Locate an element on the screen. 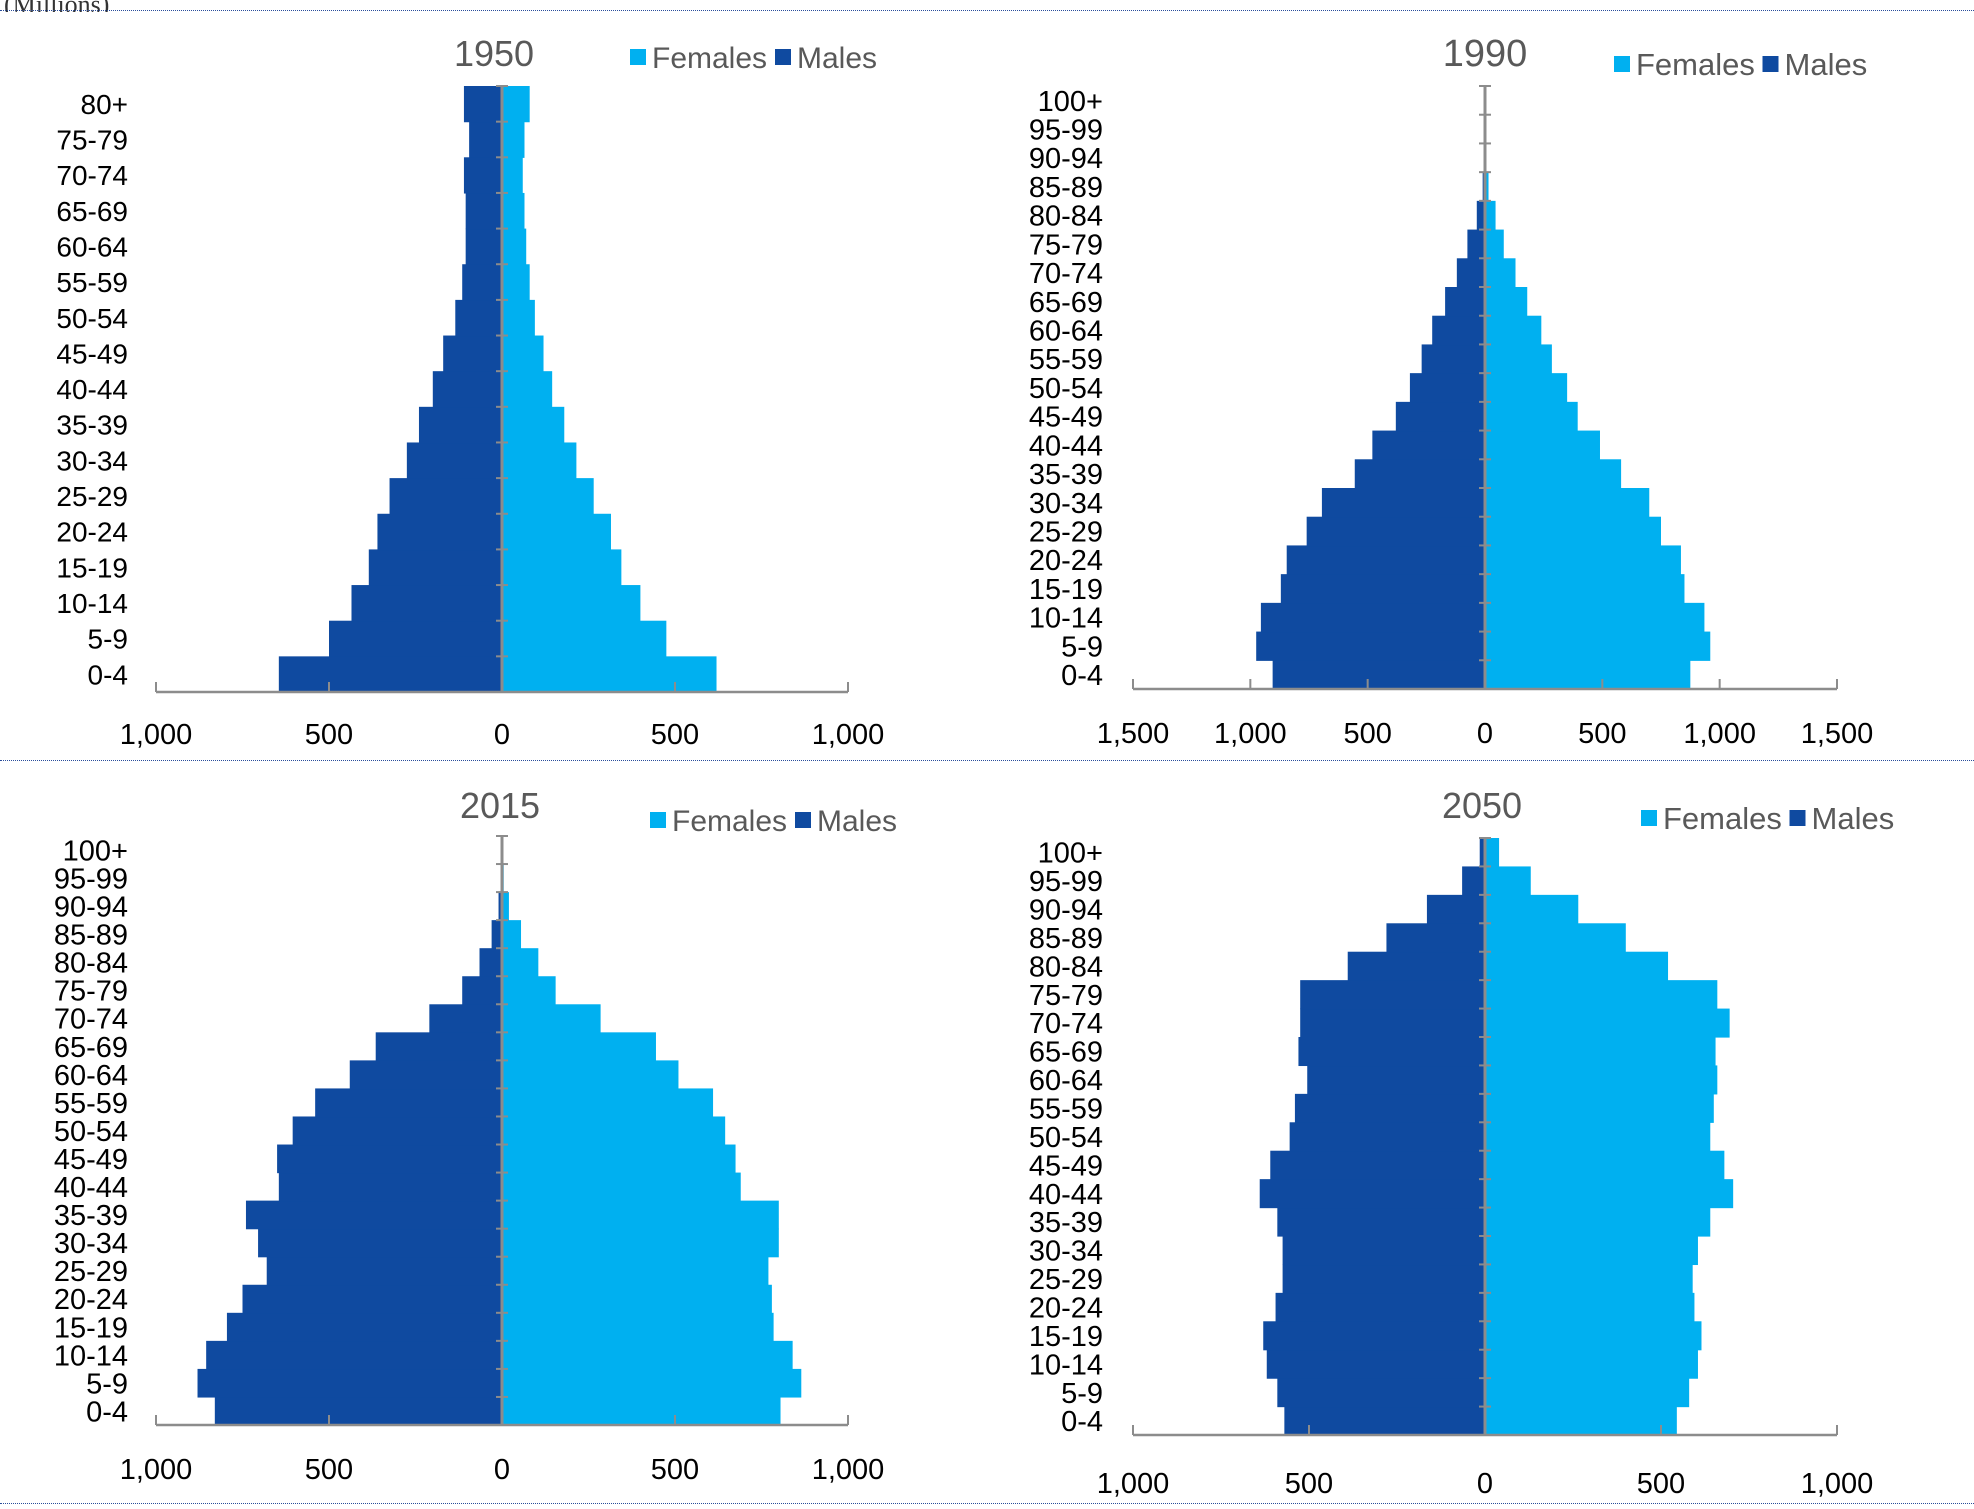  category-label: 100+ is located at coordinates (1070, 854).